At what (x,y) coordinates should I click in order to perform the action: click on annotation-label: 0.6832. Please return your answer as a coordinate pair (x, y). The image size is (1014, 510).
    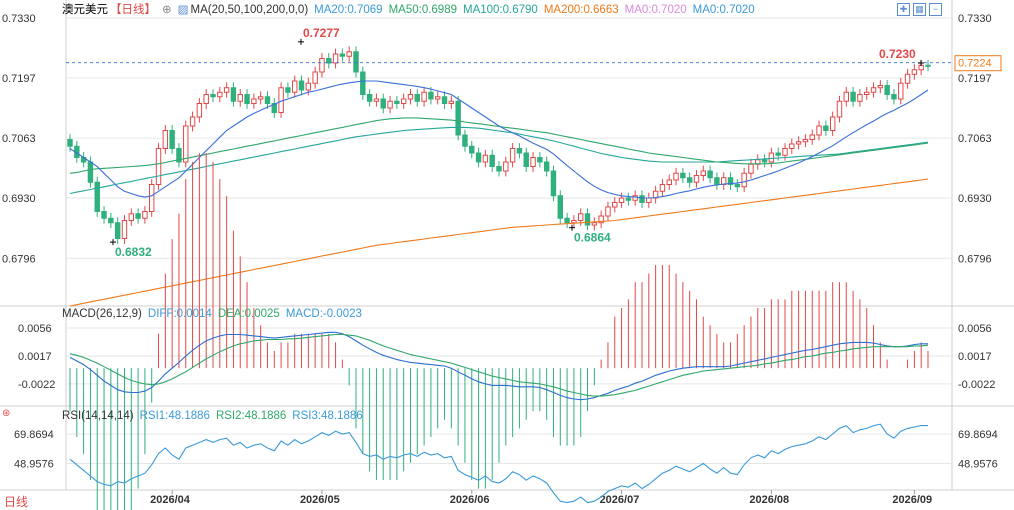
    Looking at the image, I should click on (133, 252).